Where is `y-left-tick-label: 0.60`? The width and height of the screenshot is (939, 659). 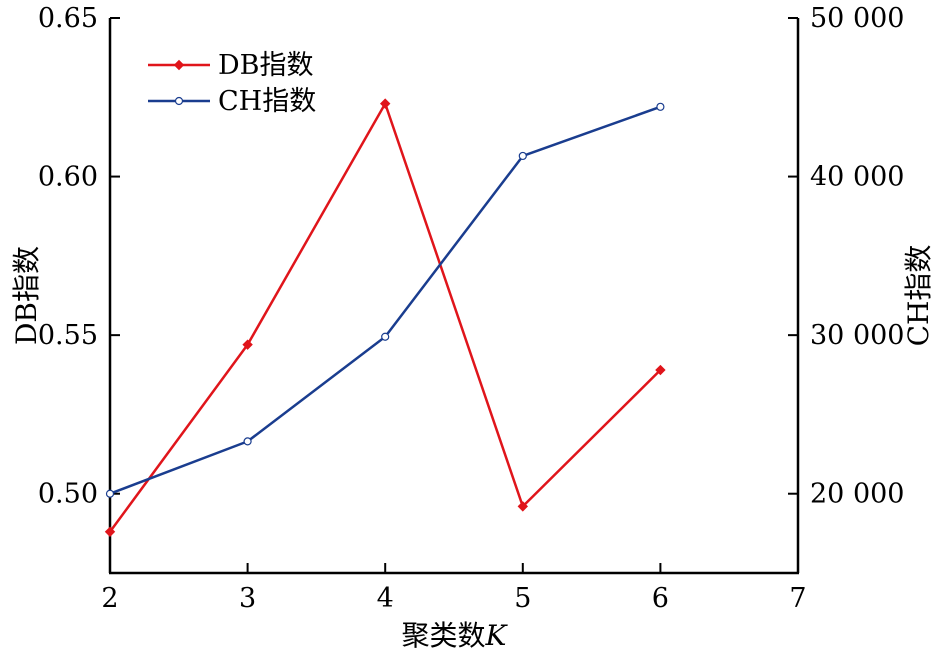
y-left-tick-label: 0.60 is located at coordinates (68, 177).